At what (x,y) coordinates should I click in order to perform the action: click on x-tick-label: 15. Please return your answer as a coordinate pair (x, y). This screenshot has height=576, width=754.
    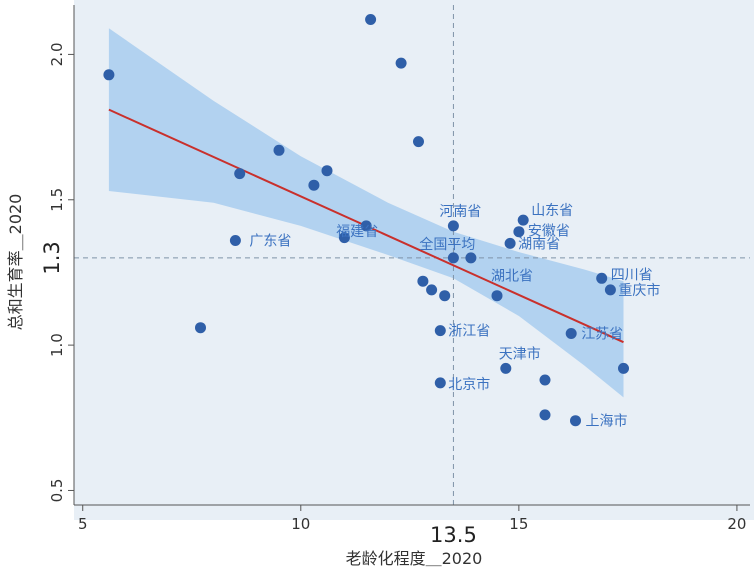
    Looking at the image, I should click on (518, 524).